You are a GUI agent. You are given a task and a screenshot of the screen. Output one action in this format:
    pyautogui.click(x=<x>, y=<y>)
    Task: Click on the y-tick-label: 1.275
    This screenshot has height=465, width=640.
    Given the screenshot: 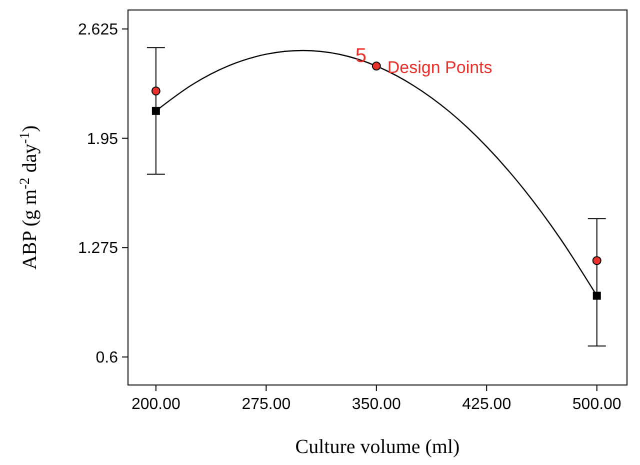 What is the action you would take?
    pyautogui.click(x=98, y=249)
    